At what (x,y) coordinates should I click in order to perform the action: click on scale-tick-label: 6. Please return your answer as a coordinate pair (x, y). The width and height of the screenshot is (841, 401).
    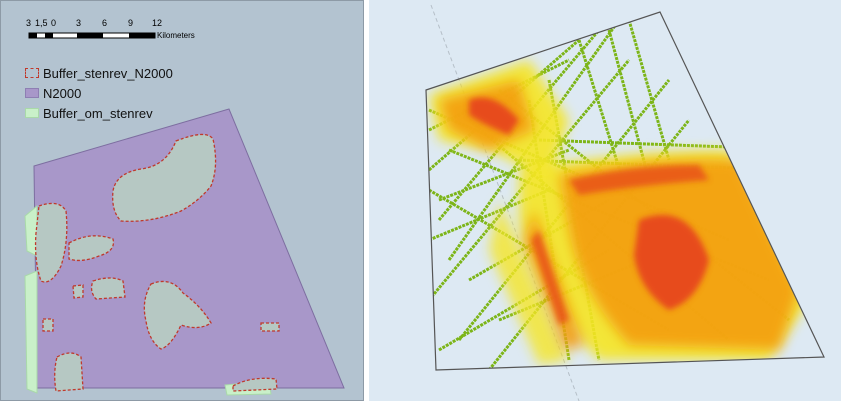
    Looking at the image, I should click on (105, 23).